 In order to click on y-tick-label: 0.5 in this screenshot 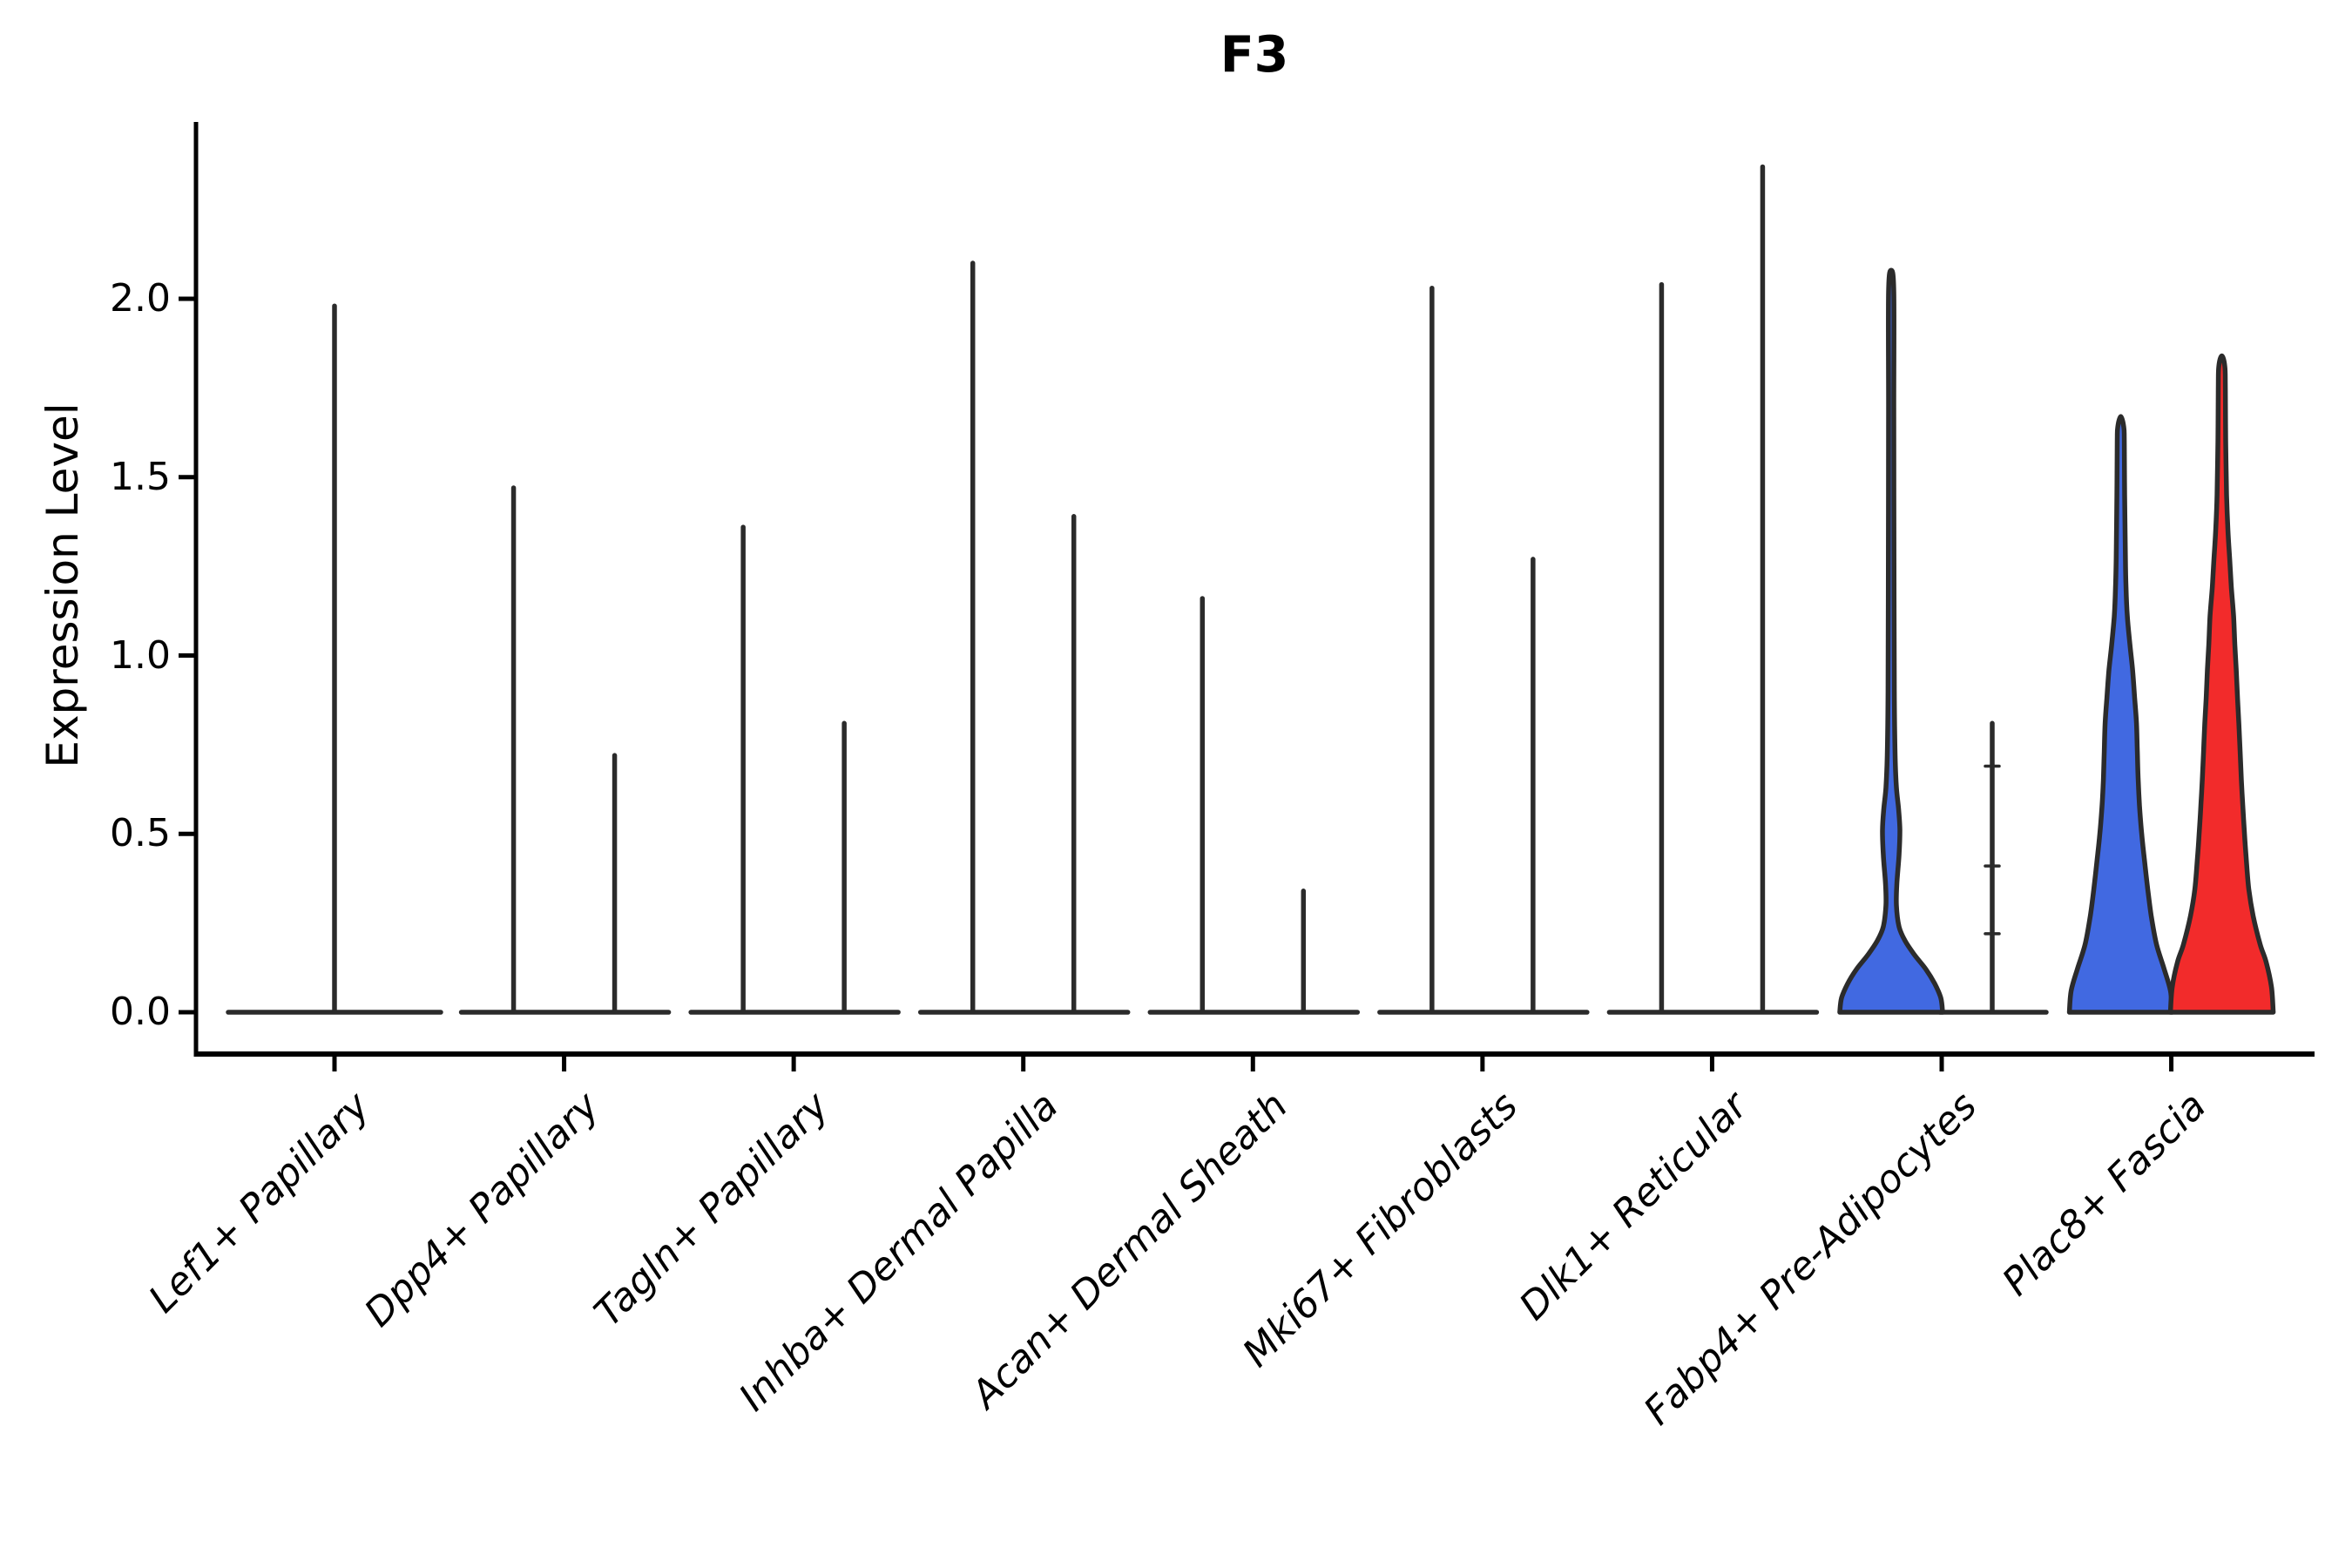, I will do `click(140, 834)`.